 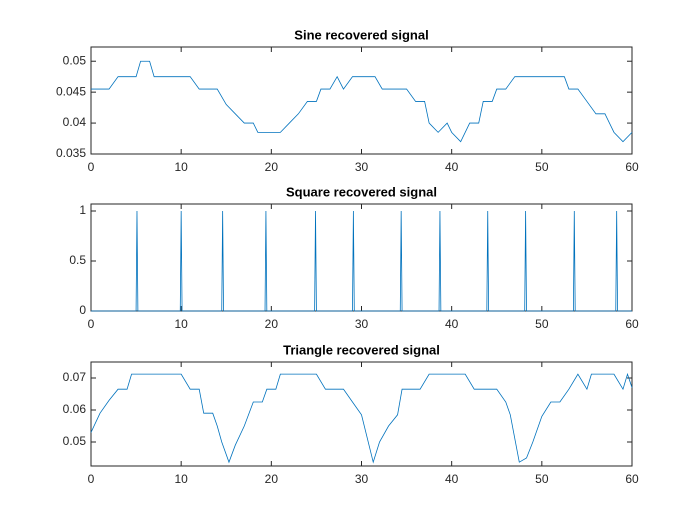 I want to click on y-tick-label: 0.07, so click(x=75, y=377).